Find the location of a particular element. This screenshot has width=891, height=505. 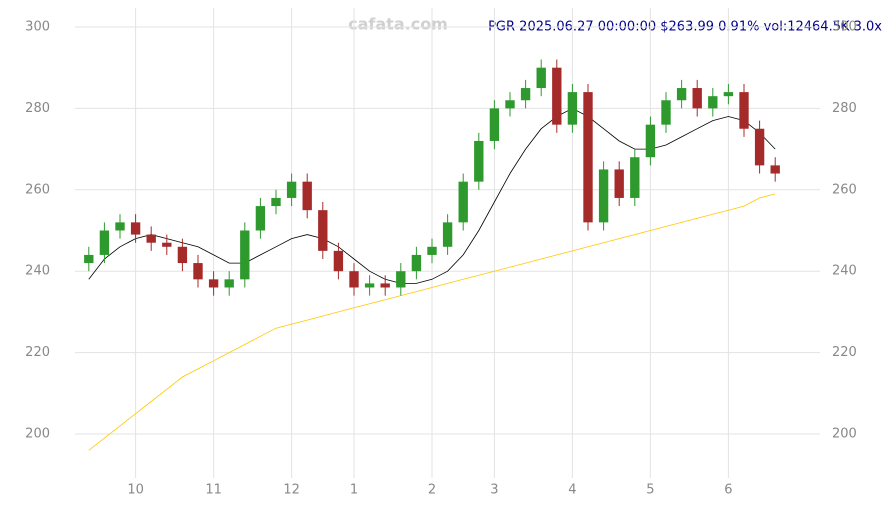

y-tick-label-right: 240 is located at coordinates (844, 271).